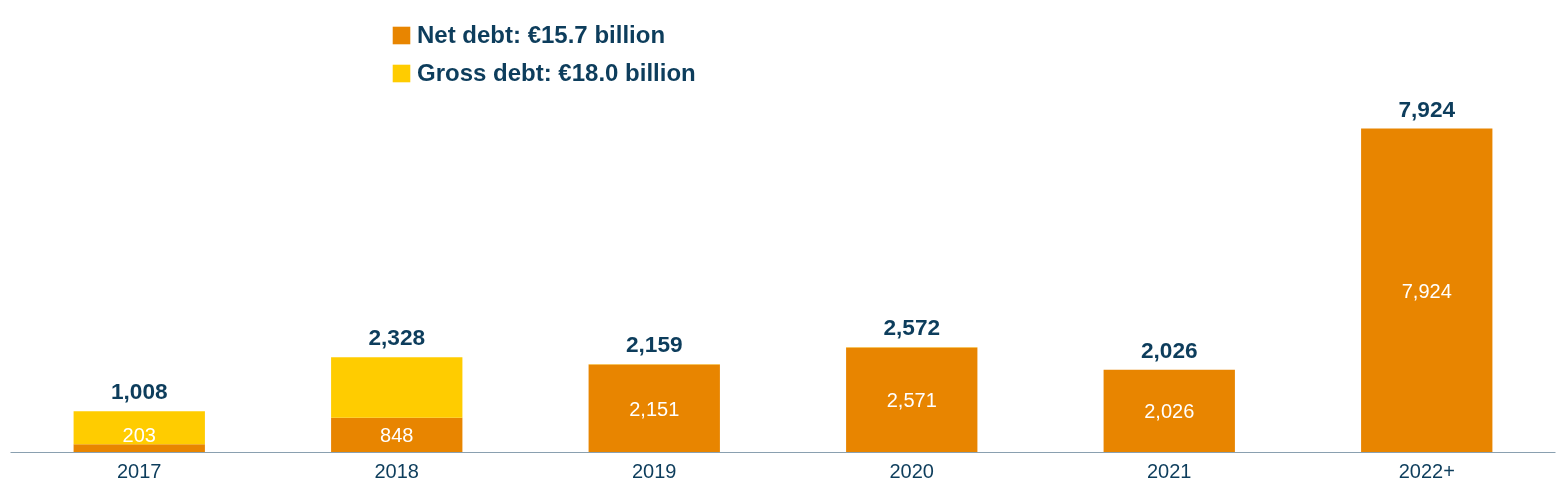 The width and height of the screenshot is (1565, 485). Describe the element at coordinates (541, 35) in the screenshot. I see `legend-label: Net debt: €15.7 billion` at that location.